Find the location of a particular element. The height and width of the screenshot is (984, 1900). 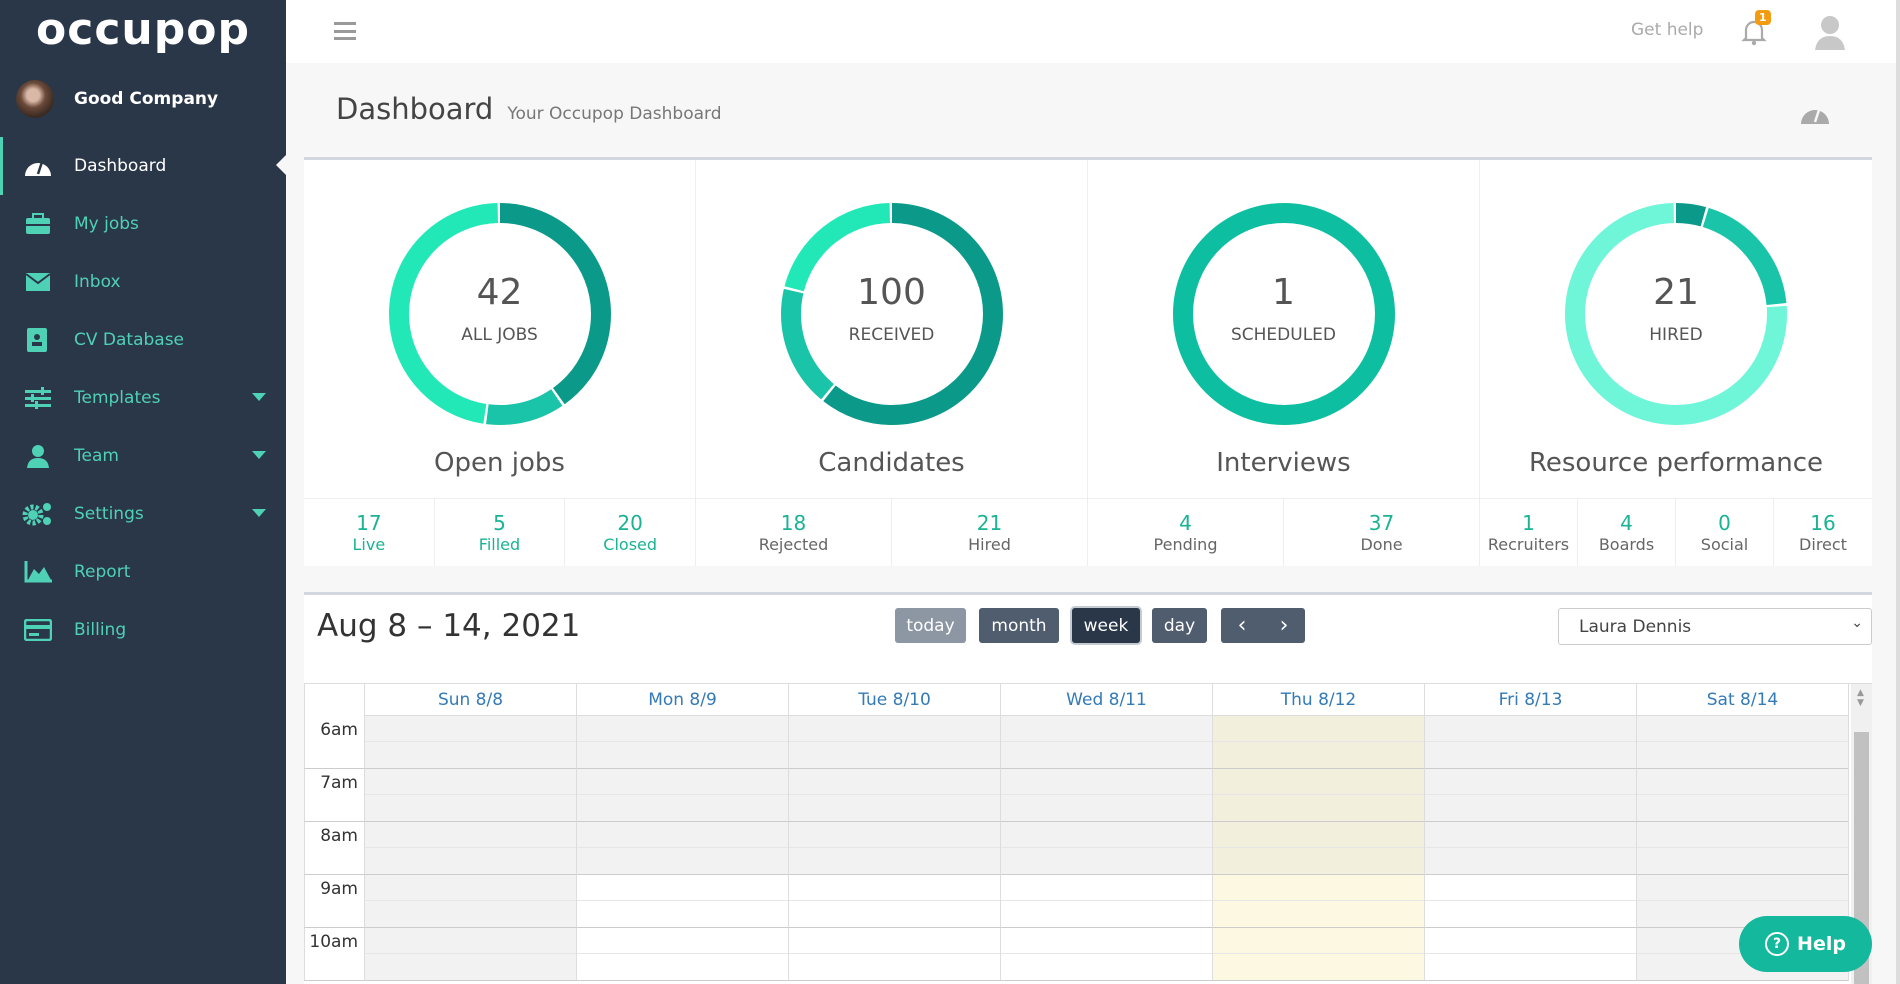

sidebar-item-dashboard: Dashboard is located at coordinates (143, 166).